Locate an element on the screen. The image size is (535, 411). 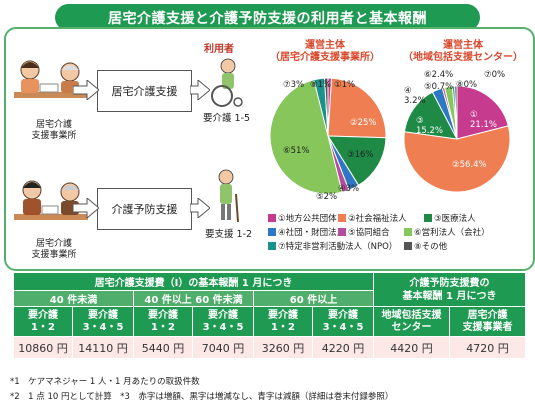
fee-value-cell: 5440 円 is located at coordinates (163, 347).